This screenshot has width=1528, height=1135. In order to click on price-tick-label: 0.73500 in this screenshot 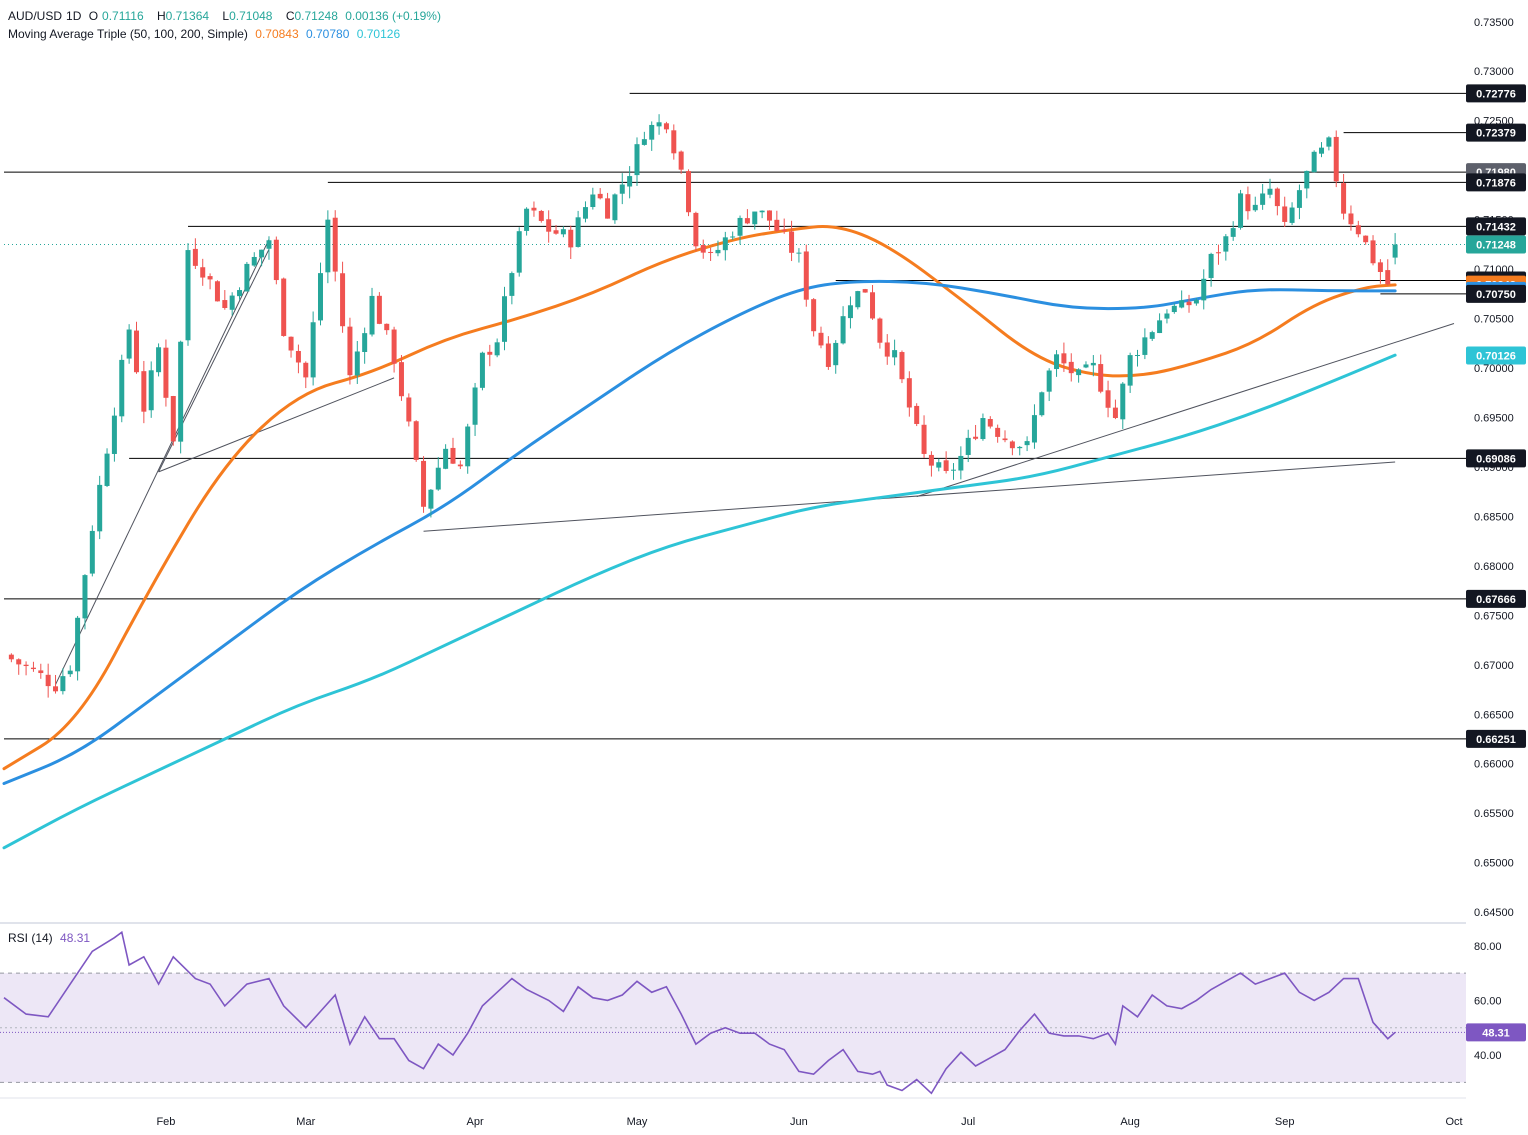, I will do `click(1494, 23)`.